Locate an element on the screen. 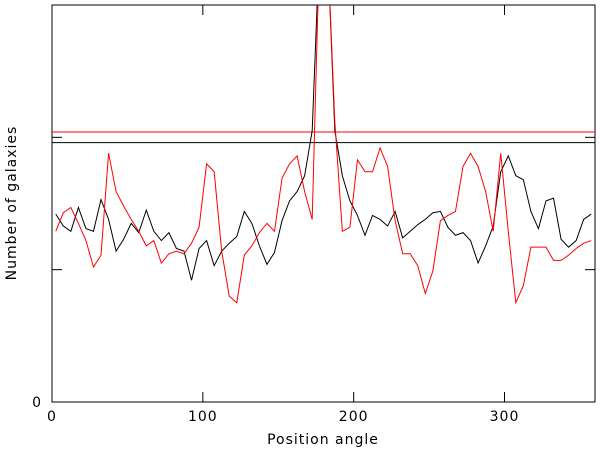  x-tick-label: 200 is located at coordinates (354, 417).